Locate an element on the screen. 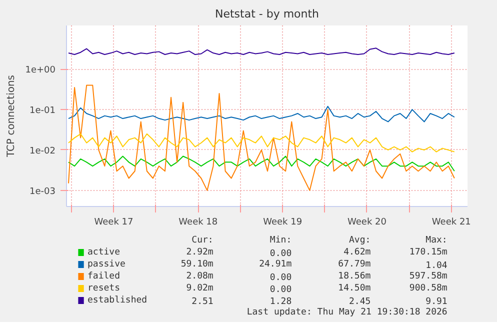  text: 1.28 is located at coordinates (281, 302).